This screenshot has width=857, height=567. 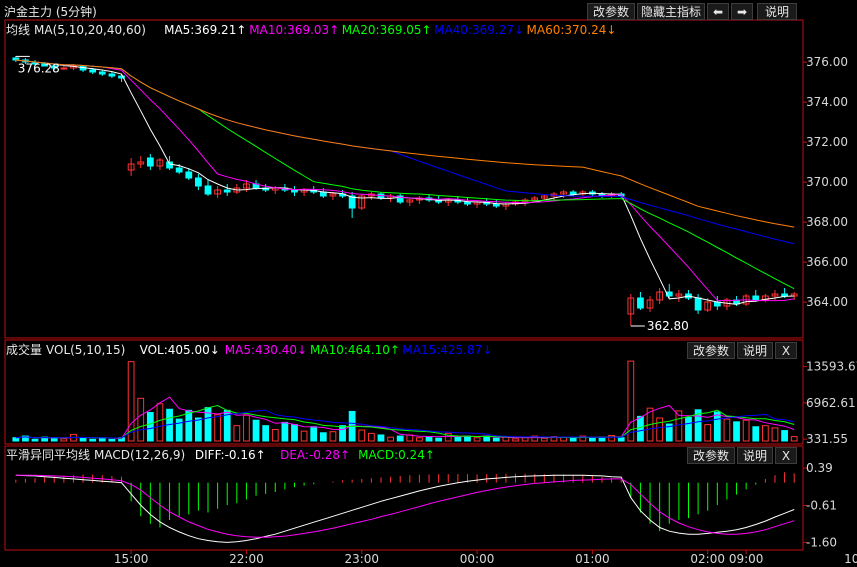 What do you see at coordinates (387, 30) in the screenshot?
I see `price-legend-ma20: MA20:369.05↑` at bounding box center [387, 30].